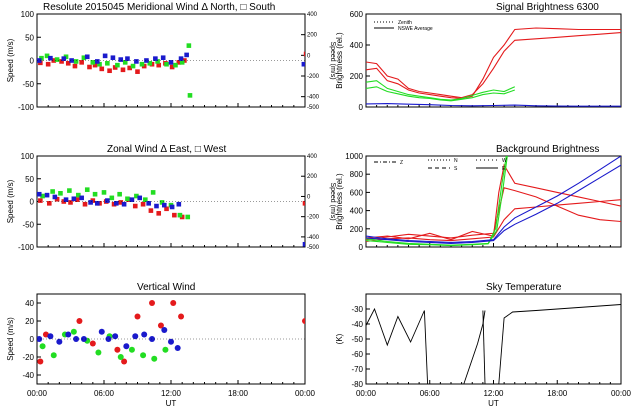  Describe the element at coordinates (361, 247) in the screenshot. I see `y-tick-label: 0` at that location.